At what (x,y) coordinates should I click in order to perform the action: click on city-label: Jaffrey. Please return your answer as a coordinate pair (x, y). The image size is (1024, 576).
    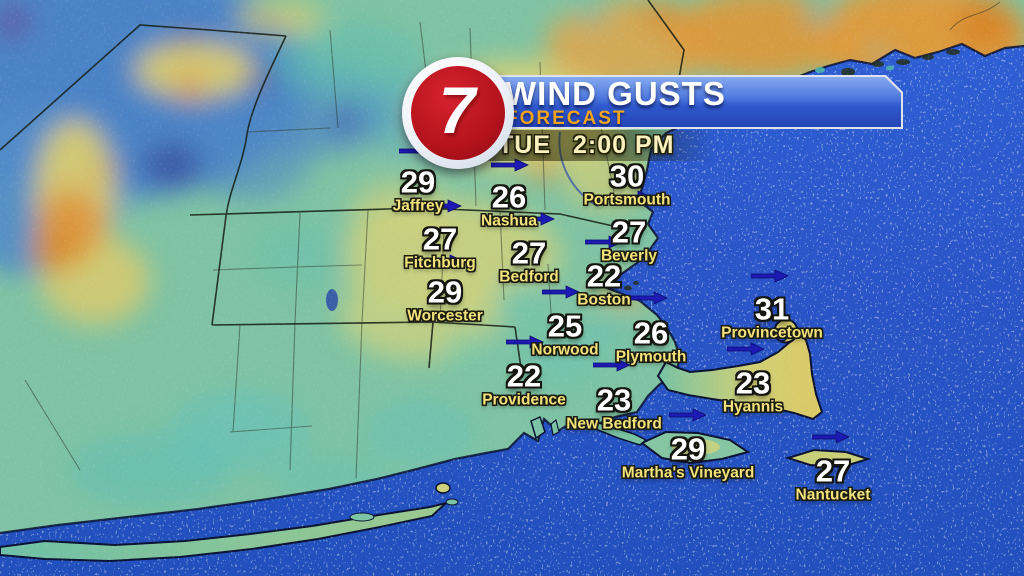
    Looking at the image, I should click on (418, 206).